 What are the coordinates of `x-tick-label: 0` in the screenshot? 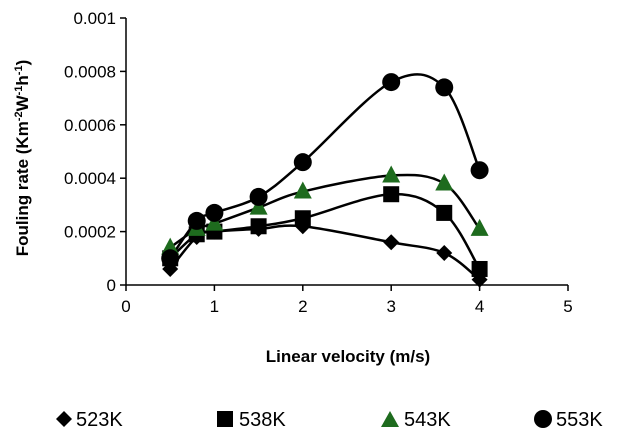 It's located at (125, 306).